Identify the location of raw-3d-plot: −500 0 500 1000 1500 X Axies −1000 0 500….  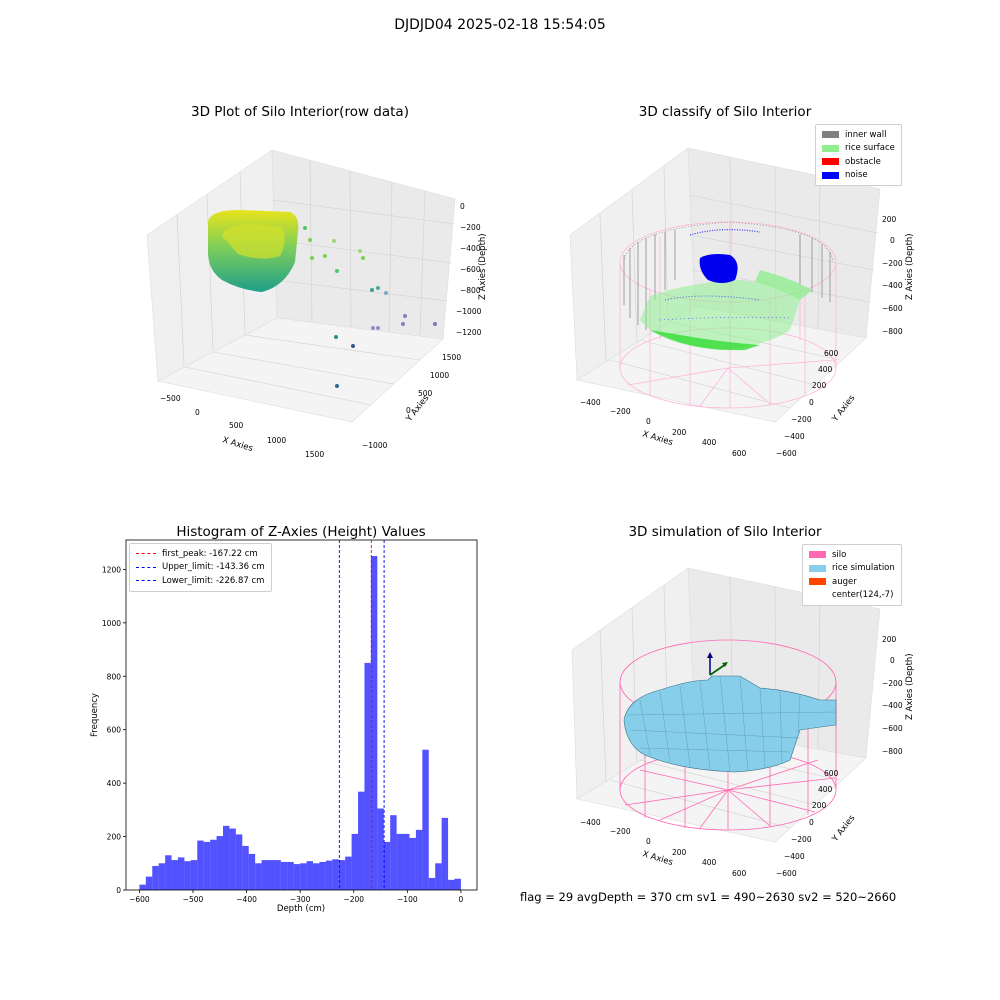
(315, 295).